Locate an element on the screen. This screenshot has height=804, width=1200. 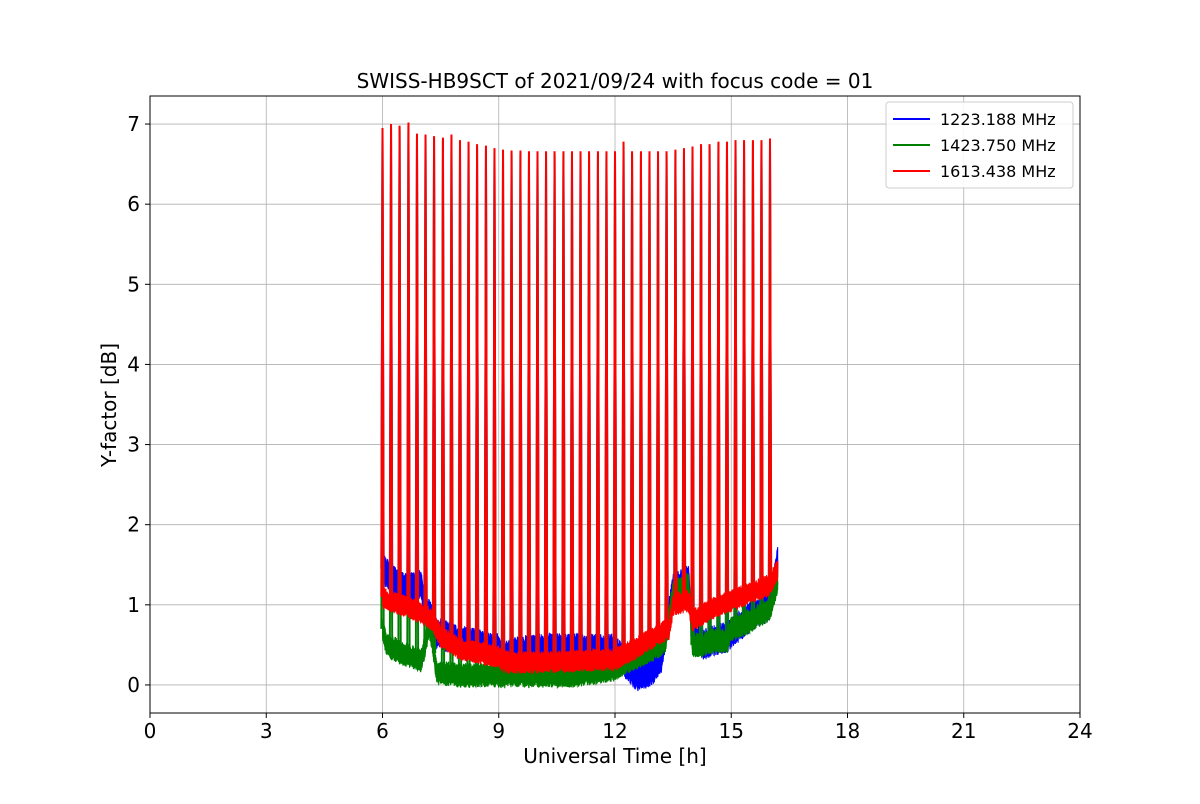
legend-label-3: 1613.438 MHz is located at coordinates (998, 171).